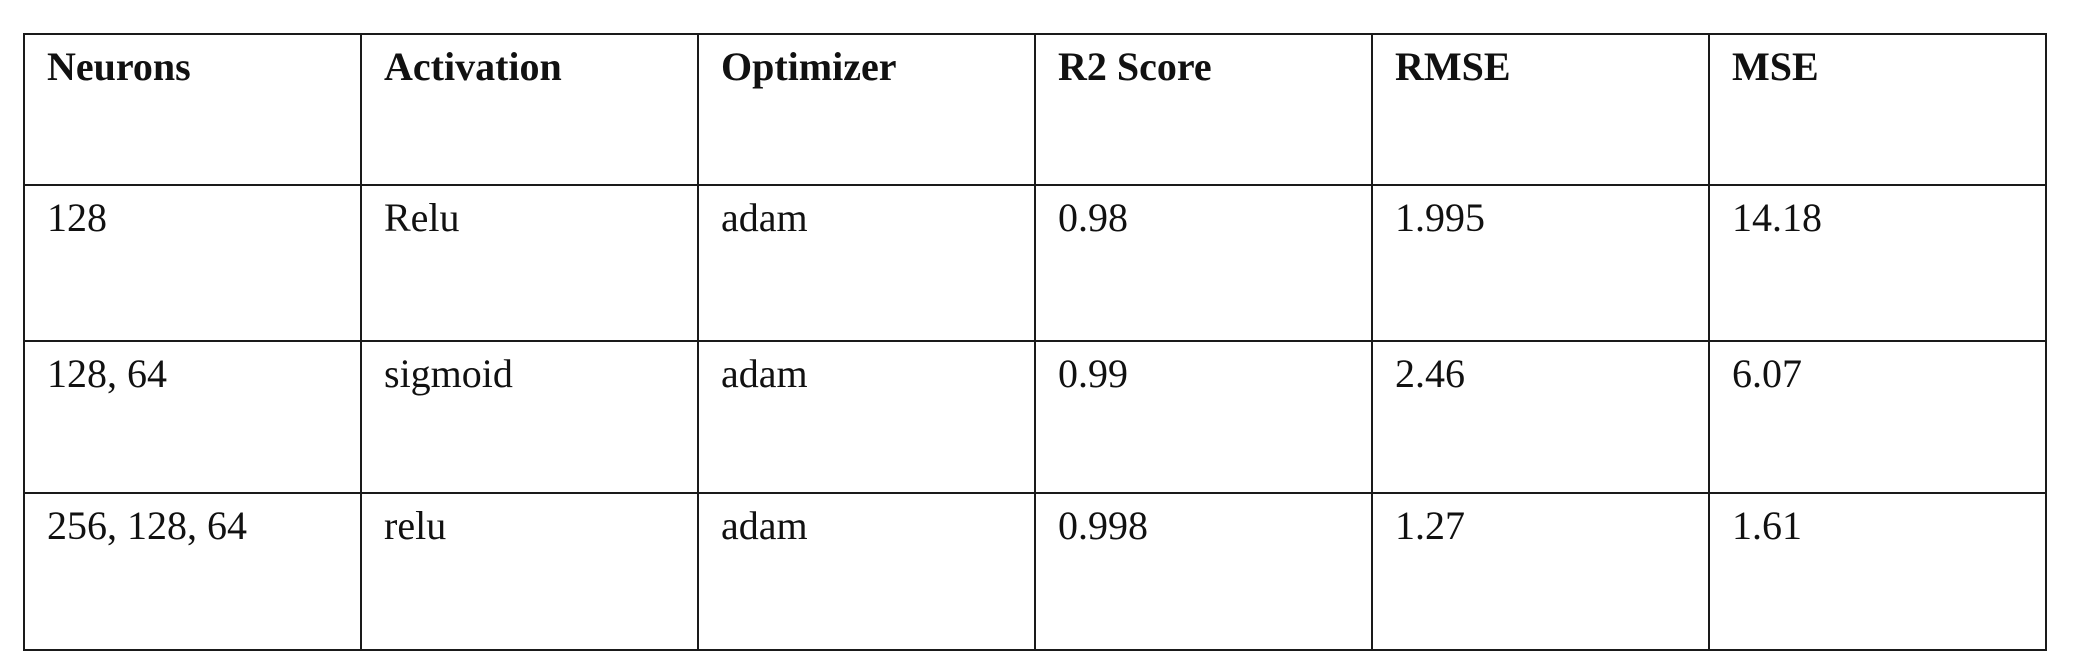  What do you see at coordinates (1203, 571) in the screenshot?
I see `cell-r2-score: 0.998` at bounding box center [1203, 571].